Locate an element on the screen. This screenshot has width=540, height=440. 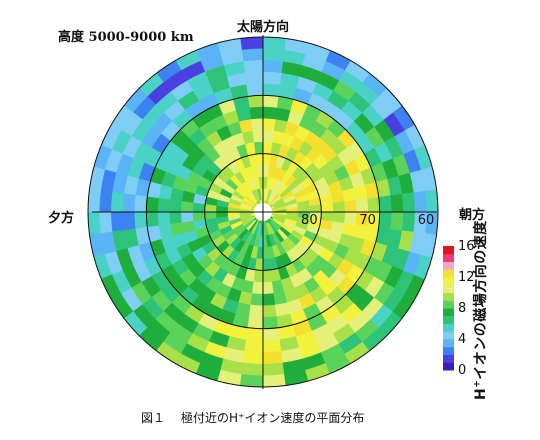
dawn-label: 朝方 is located at coordinates (472, 215).